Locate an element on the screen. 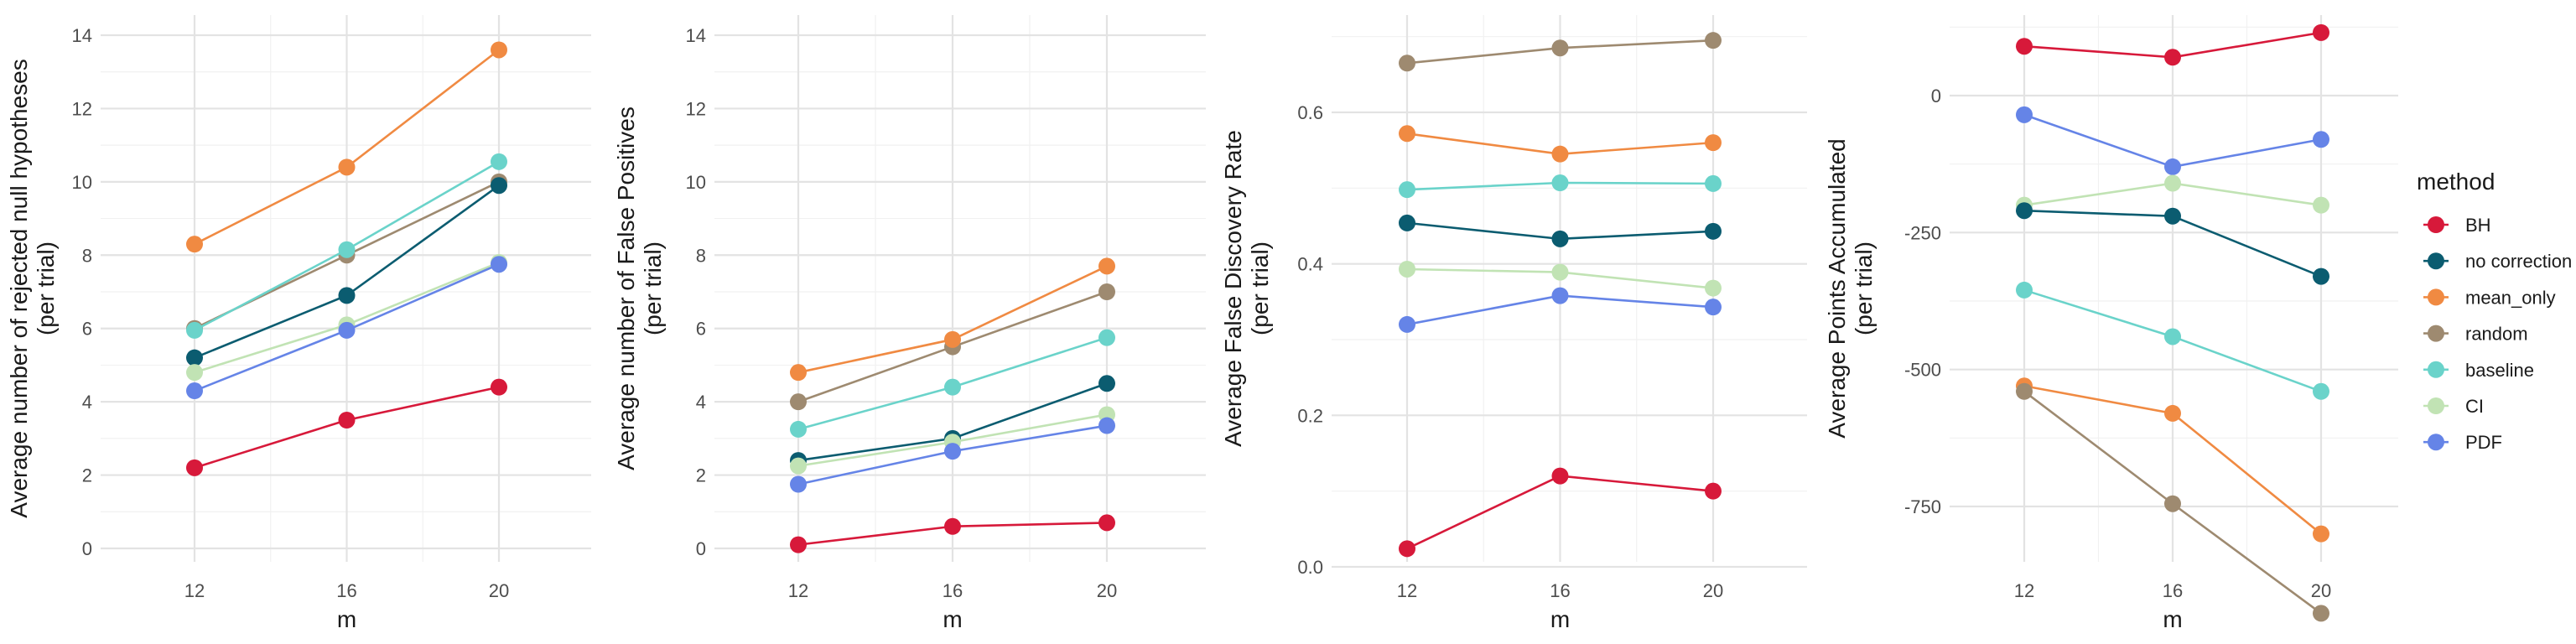 This screenshot has width=2576, height=644. y-tick-label: -250 is located at coordinates (1922, 232).